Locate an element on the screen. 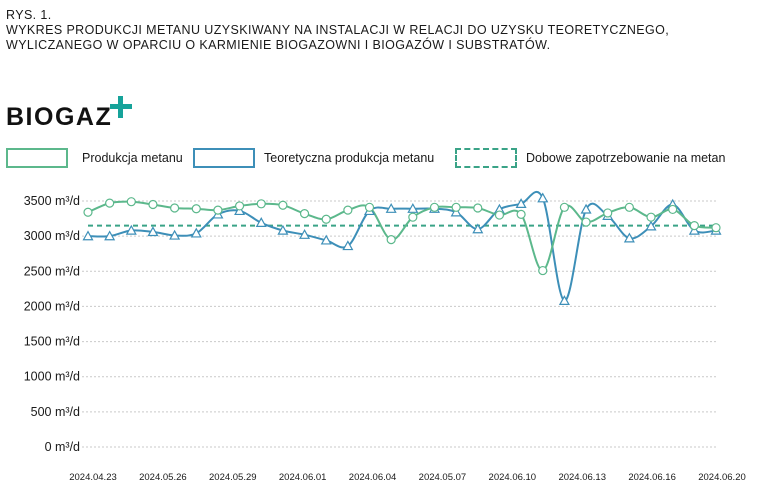 This screenshot has height=488, width=768. y-tick-label: 1500 m³/d is located at coordinates (52, 342).